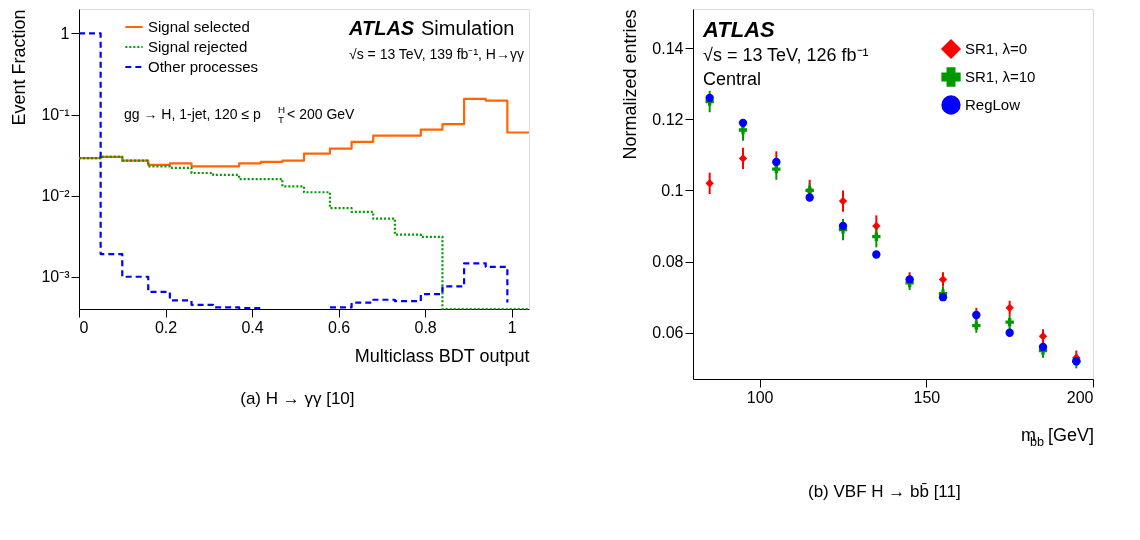 The height and width of the screenshot is (540, 1140). Describe the element at coordinates (425, 327) in the screenshot. I see `x-tick-label: 0.8` at that location.